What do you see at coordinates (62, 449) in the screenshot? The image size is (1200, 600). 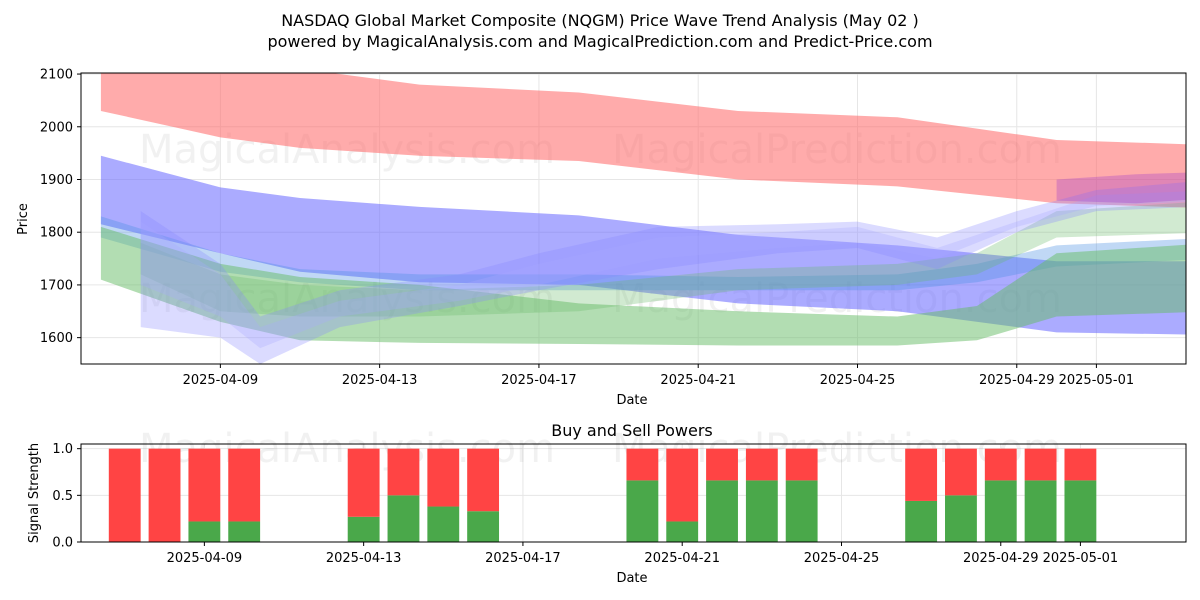 I see `signal-y-tick-label: 1.0` at bounding box center [62, 449].